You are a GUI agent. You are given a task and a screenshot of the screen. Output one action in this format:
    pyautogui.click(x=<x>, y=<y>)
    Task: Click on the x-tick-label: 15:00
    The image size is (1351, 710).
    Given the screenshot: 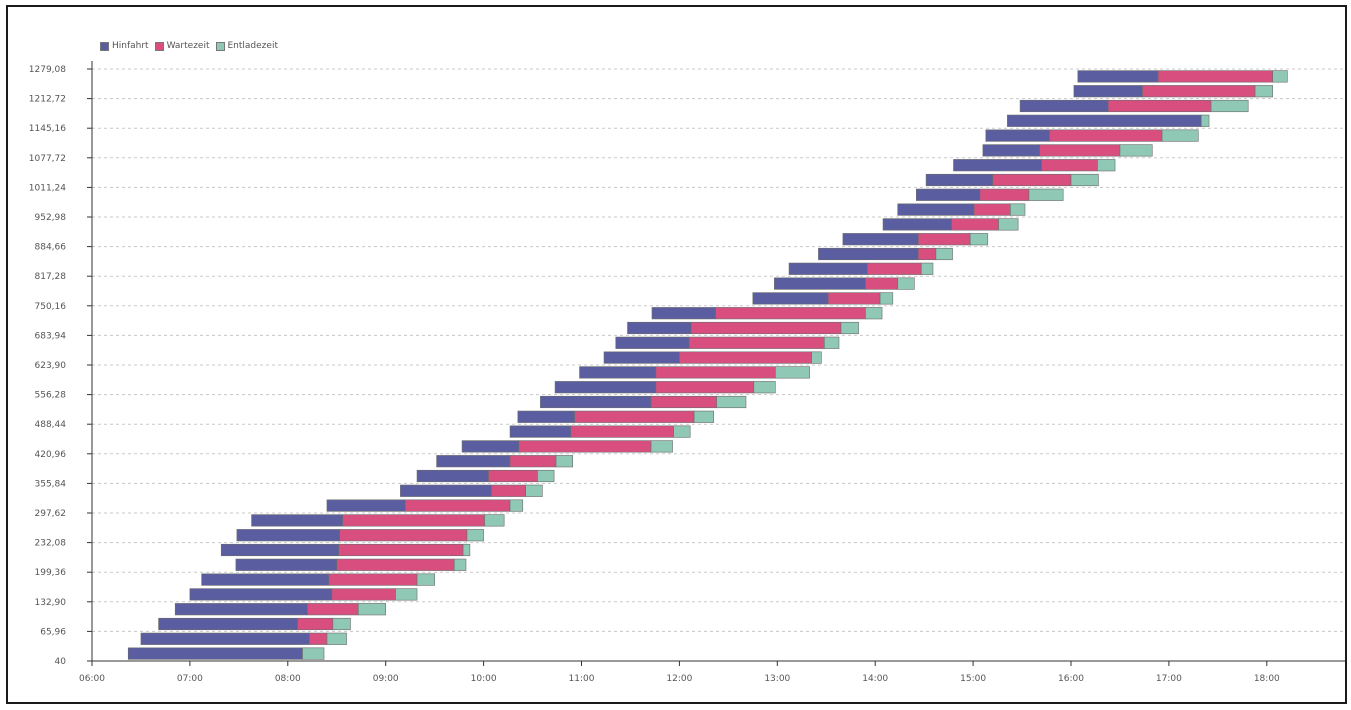 What is the action you would take?
    pyautogui.click(x=973, y=679)
    